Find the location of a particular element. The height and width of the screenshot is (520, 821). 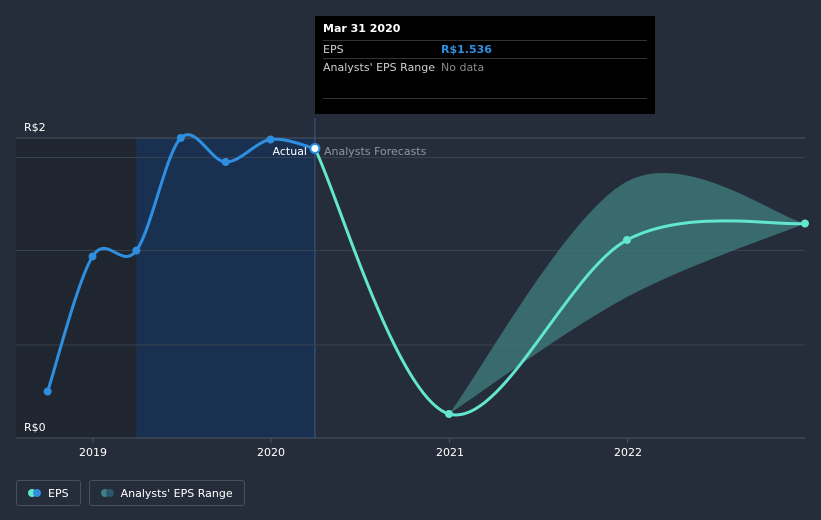

range-swatch-icon is located at coordinates (107, 493).